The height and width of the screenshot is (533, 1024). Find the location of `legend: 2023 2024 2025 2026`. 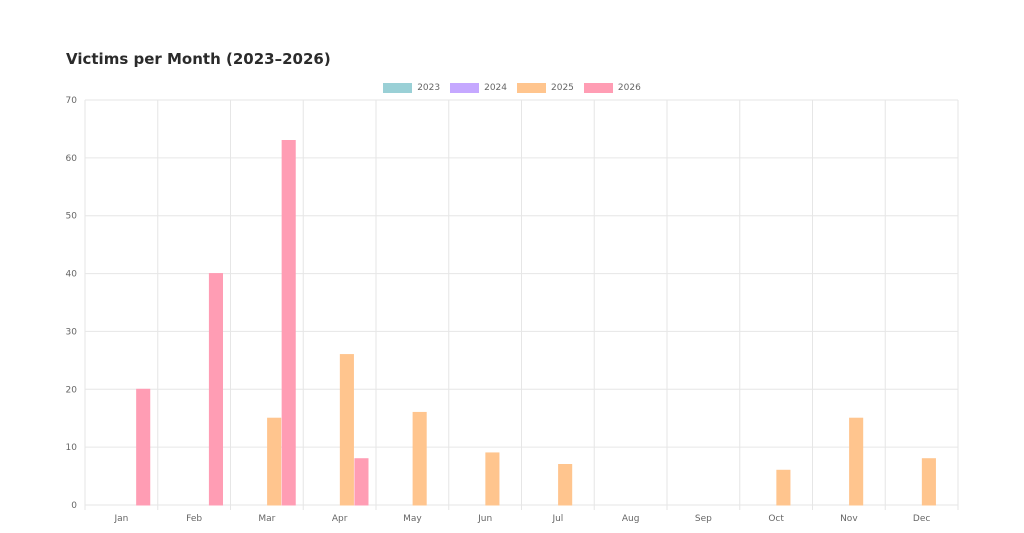

legend: 2023 2024 2025 2026 is located at coordinates (512, 88).